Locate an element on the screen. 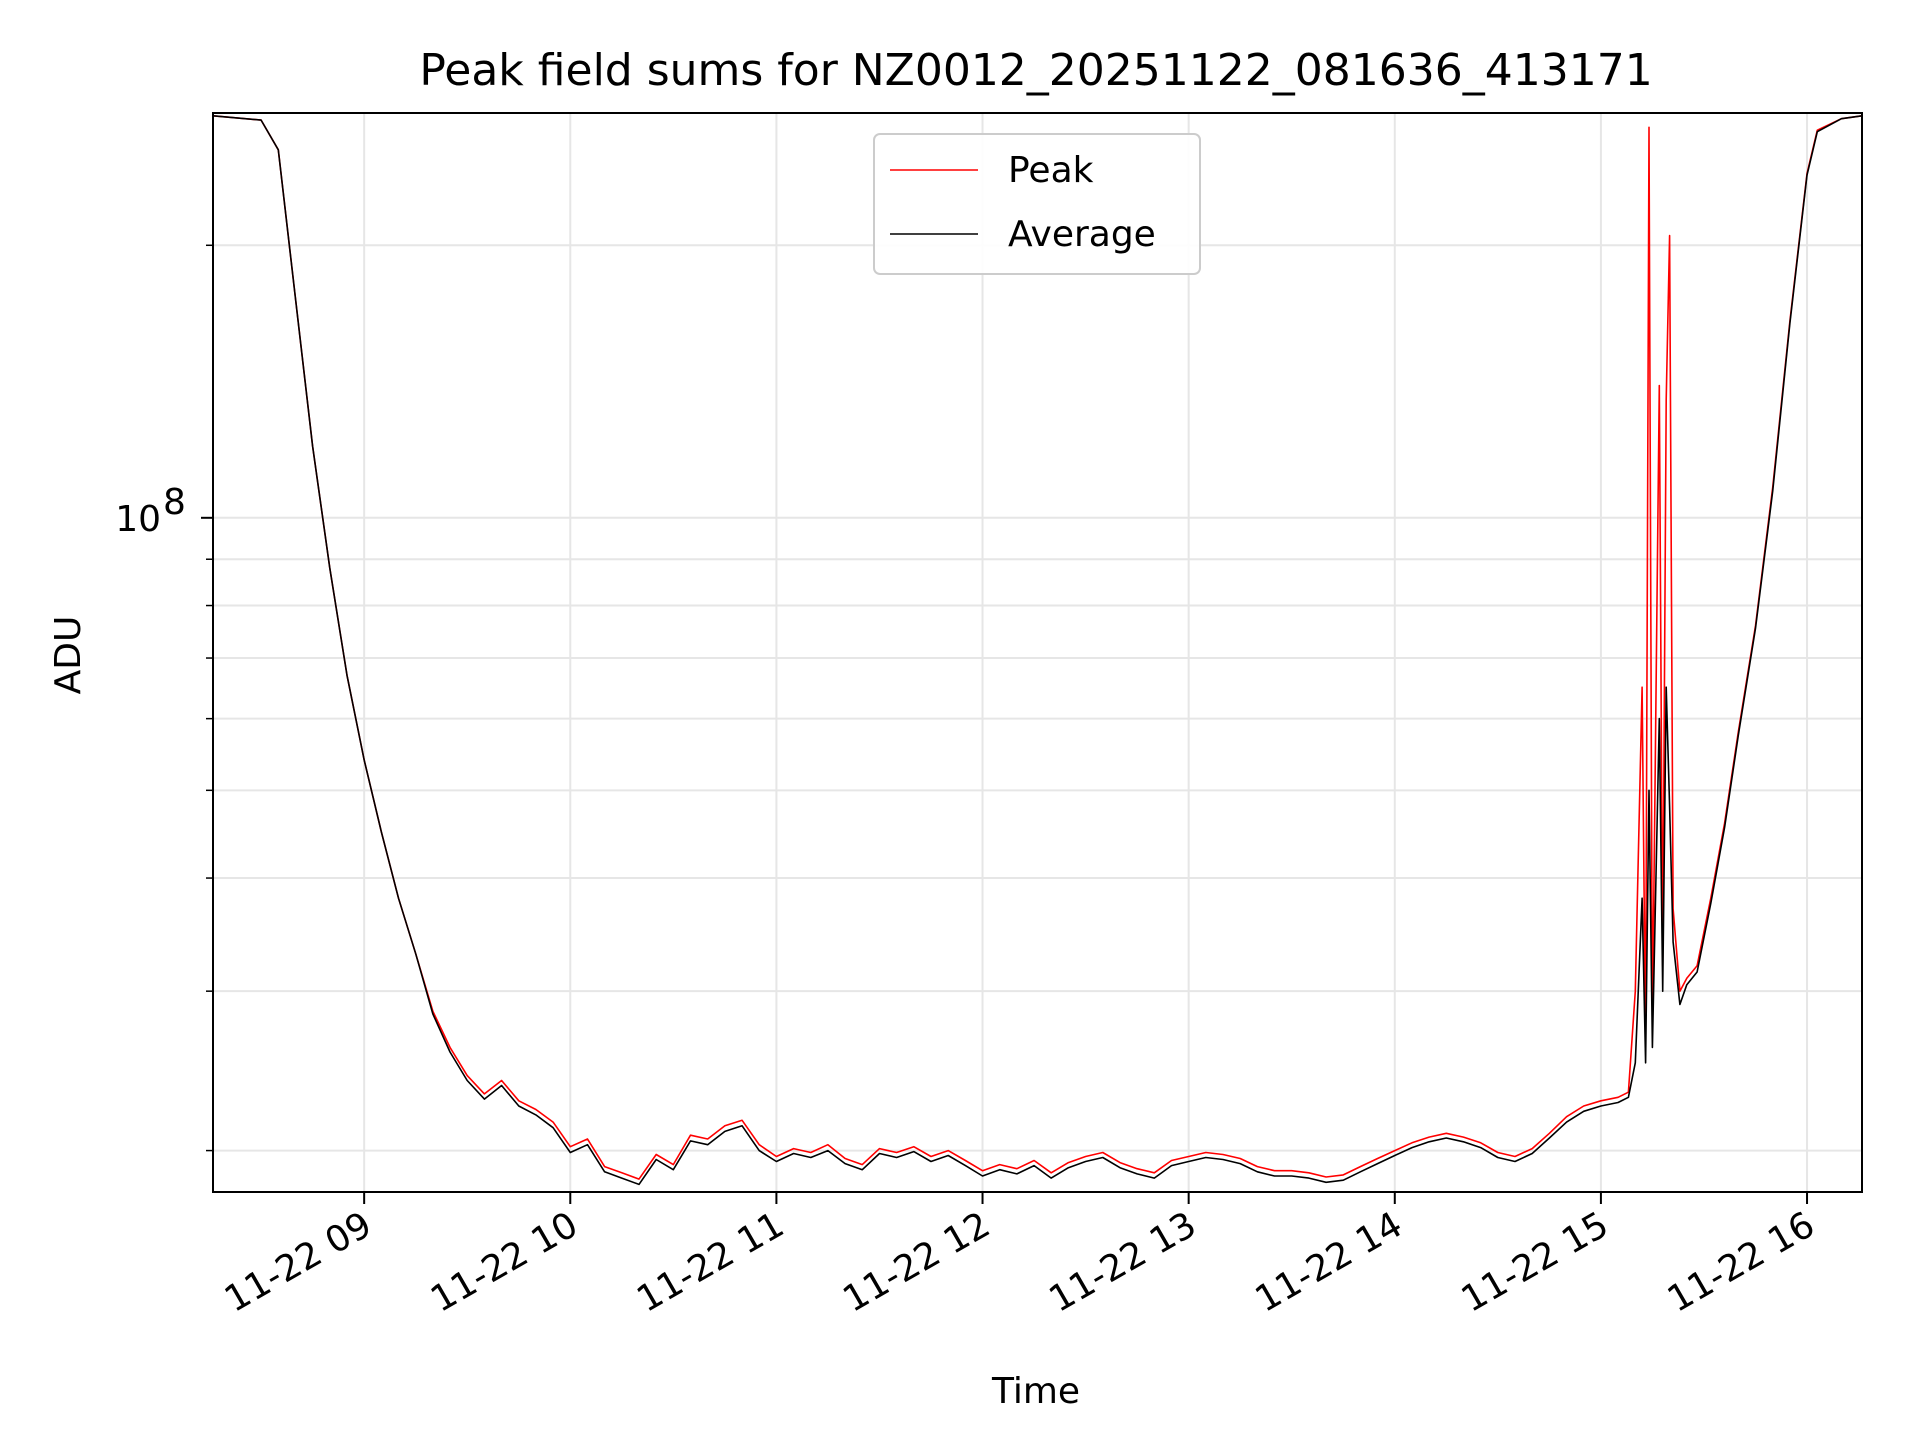  y-tick-label: 10 is located at coordinates (138, 519).